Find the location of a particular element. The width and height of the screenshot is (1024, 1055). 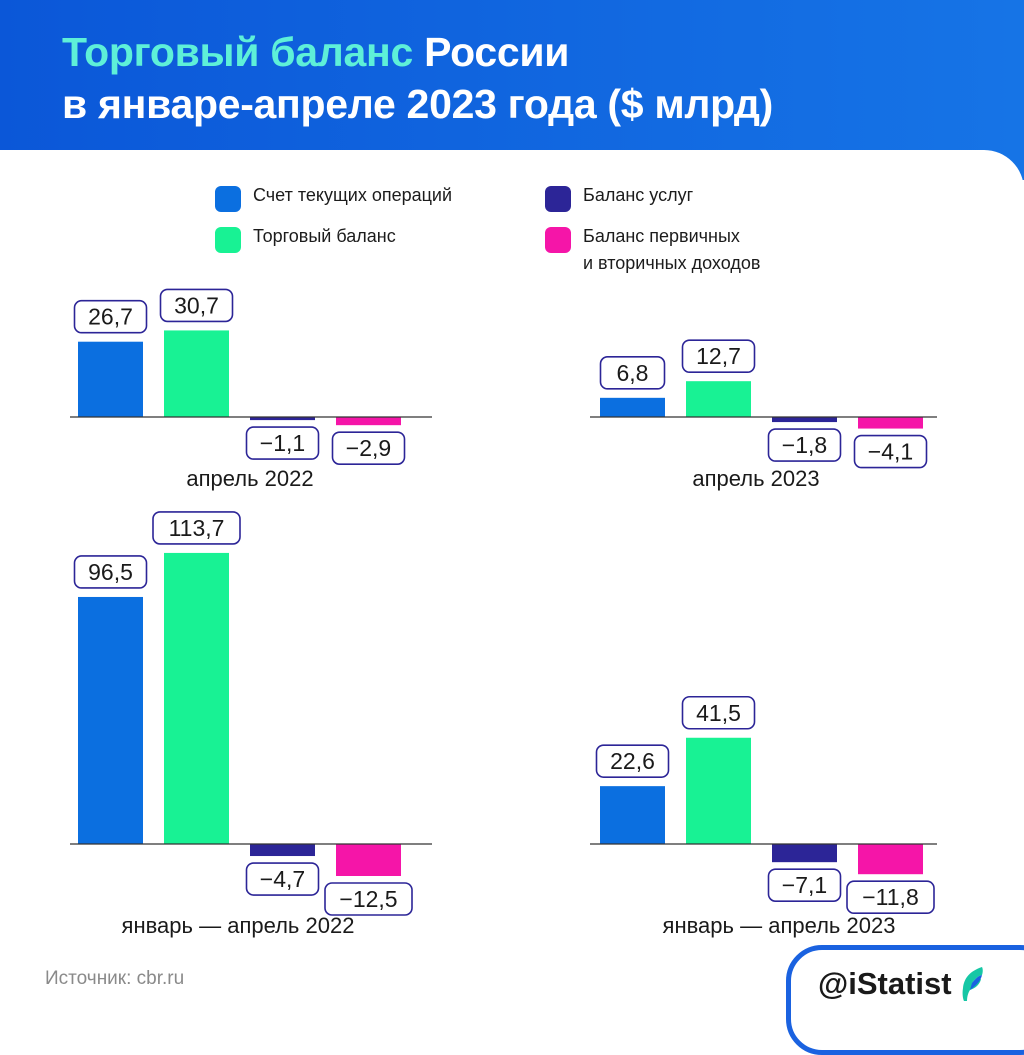

source-note: Источник: cbr.ru is located at coordinates (115, 978).